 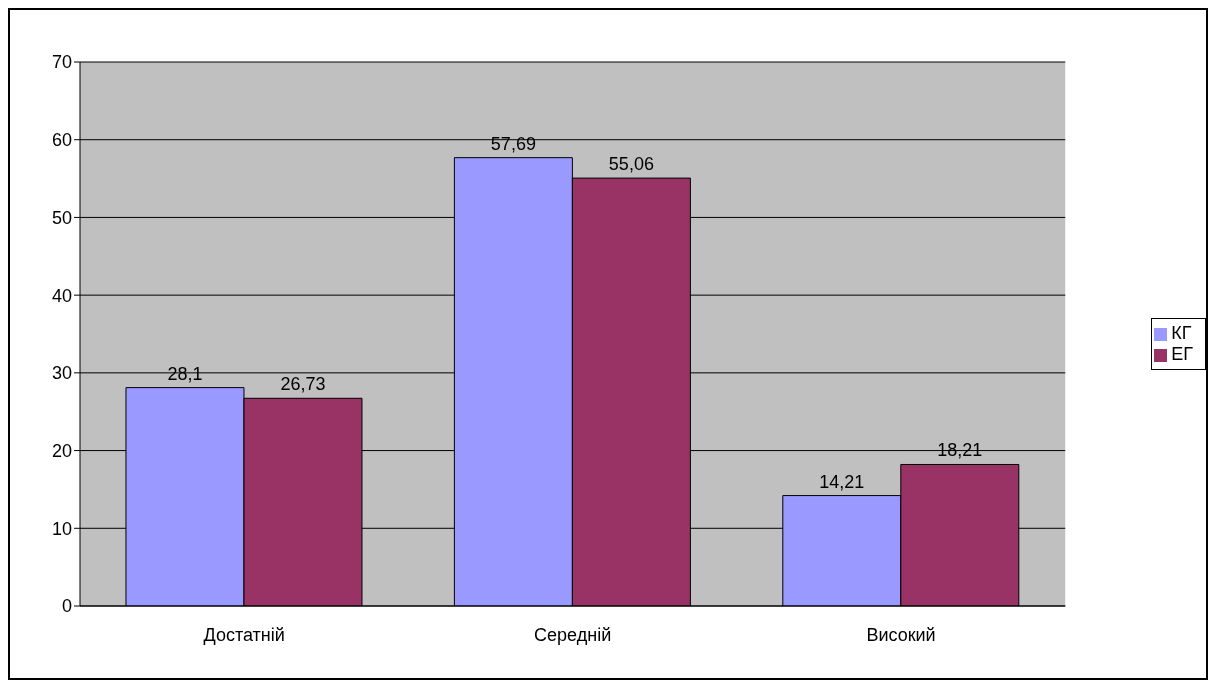 I want to click on y-tick-label: 30, so click(x=61, y=373).